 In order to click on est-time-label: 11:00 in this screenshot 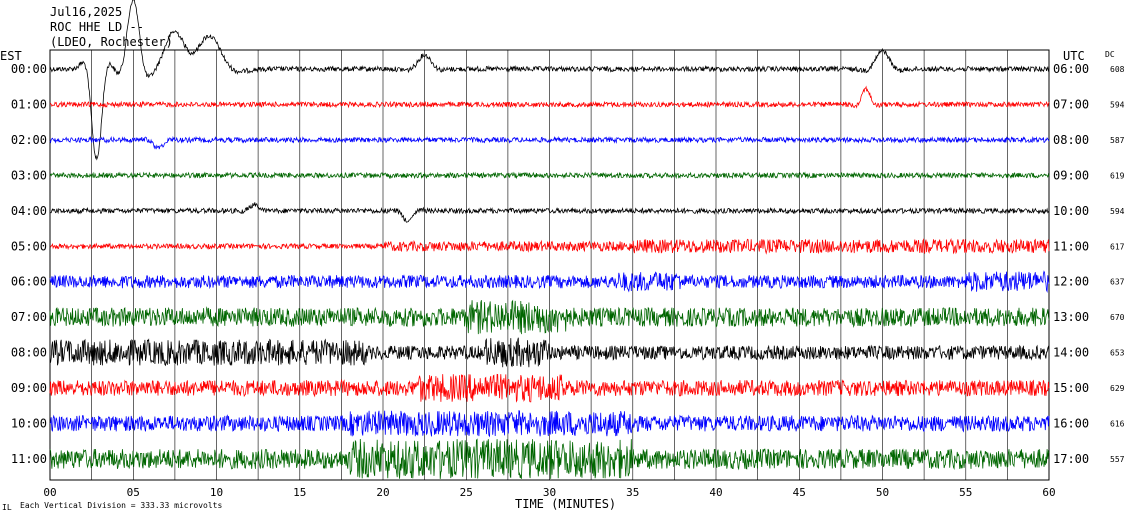, I will do `click(29, 459)`.